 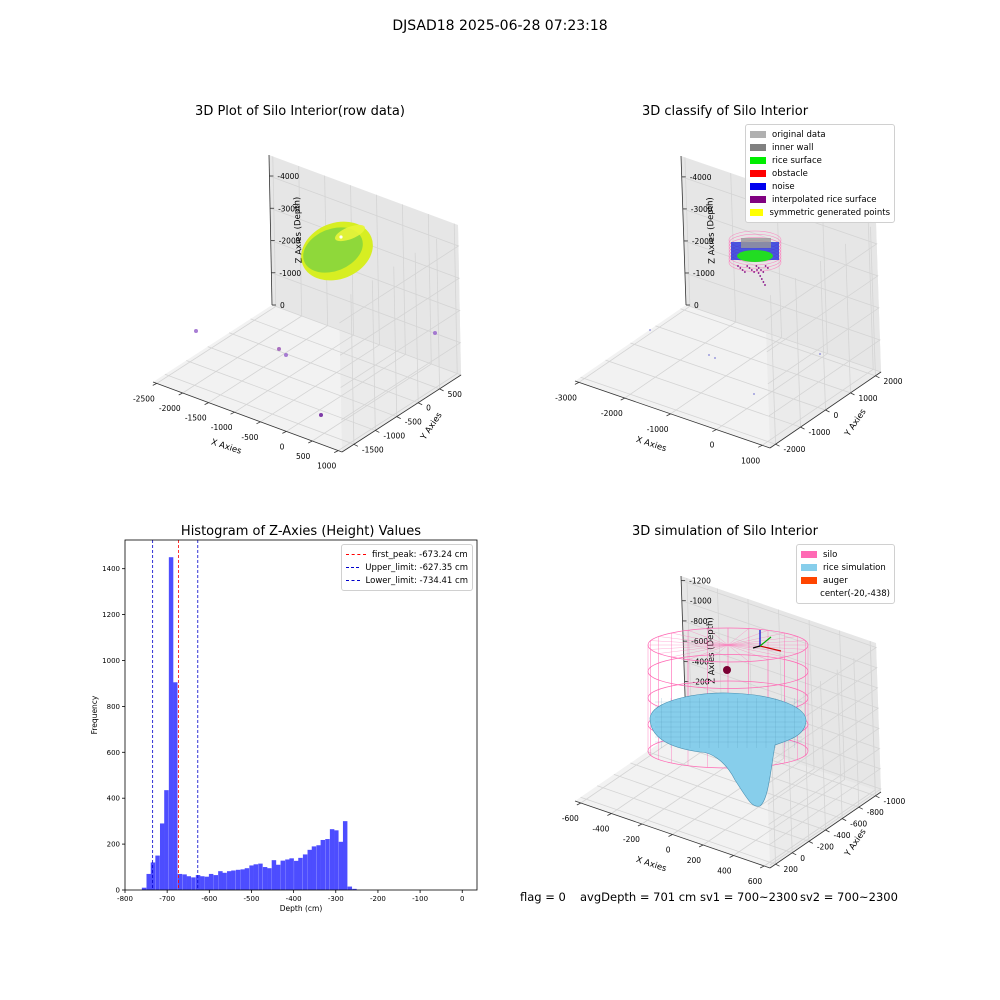 I want to click on p4-x-tick-label: 0, so click(x=668, y=850).